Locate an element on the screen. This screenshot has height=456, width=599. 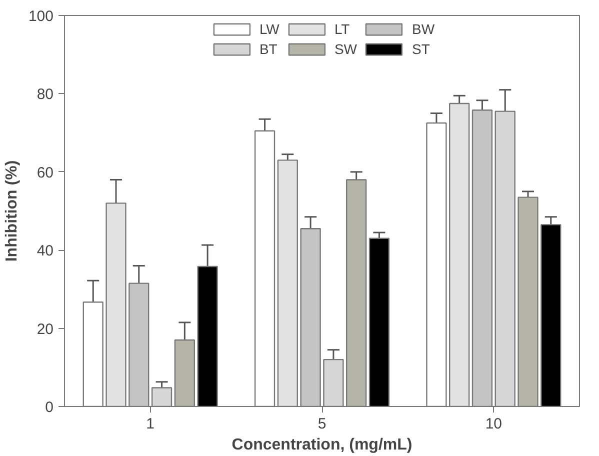
legend-label: ST is located at coordinates (421, 49).